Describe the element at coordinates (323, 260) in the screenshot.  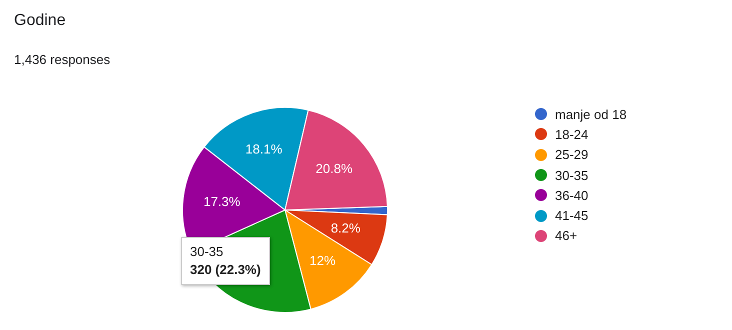
I see `data-label: 12%` at that location.